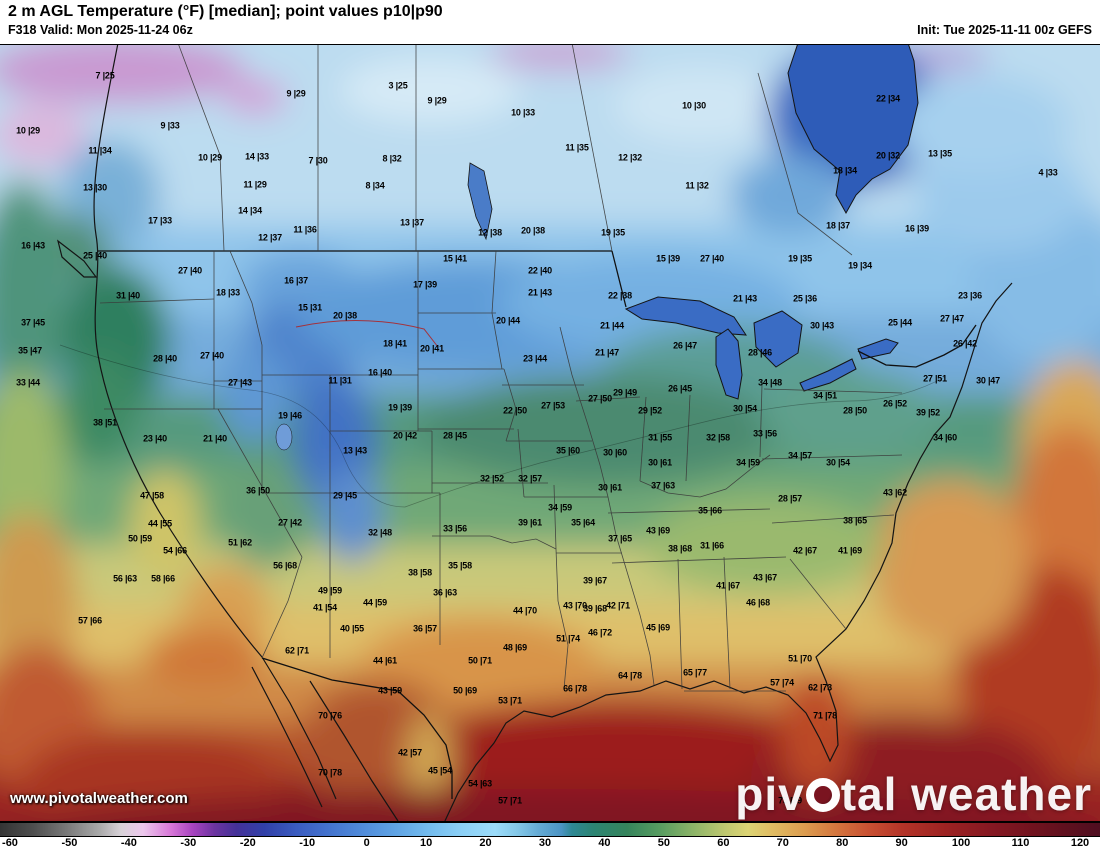 The height and width of the screenshot is (850, 1100). I want to click on point-value-label: 64 |78, so click(630, 675).